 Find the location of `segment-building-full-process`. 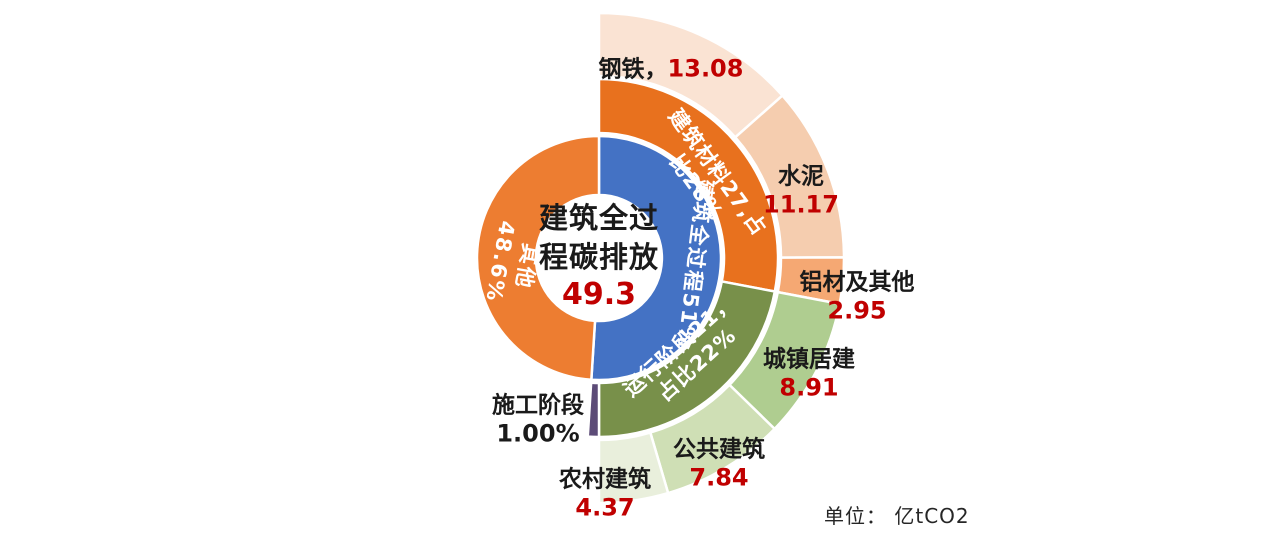

segment-building-full-process is located at coordinates (656, 258).